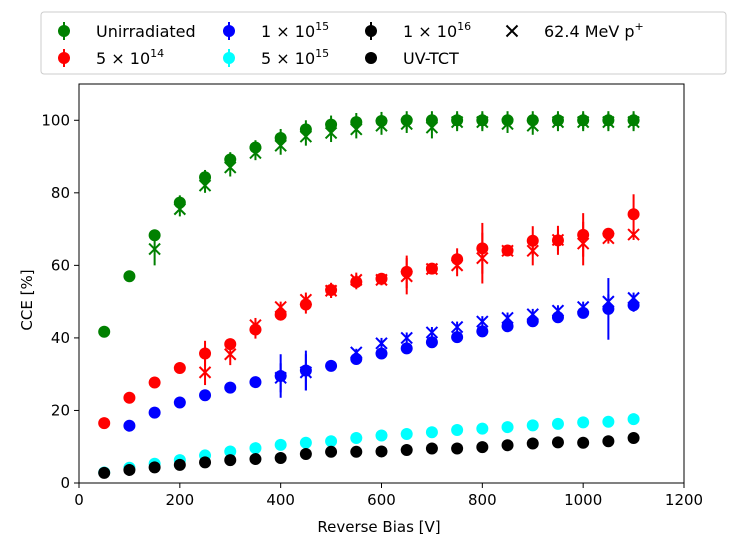  What do you see at coordinates (60, 410) in the screenshot?
I see `y-tick-label: 20` at bounding box center [60, 410].